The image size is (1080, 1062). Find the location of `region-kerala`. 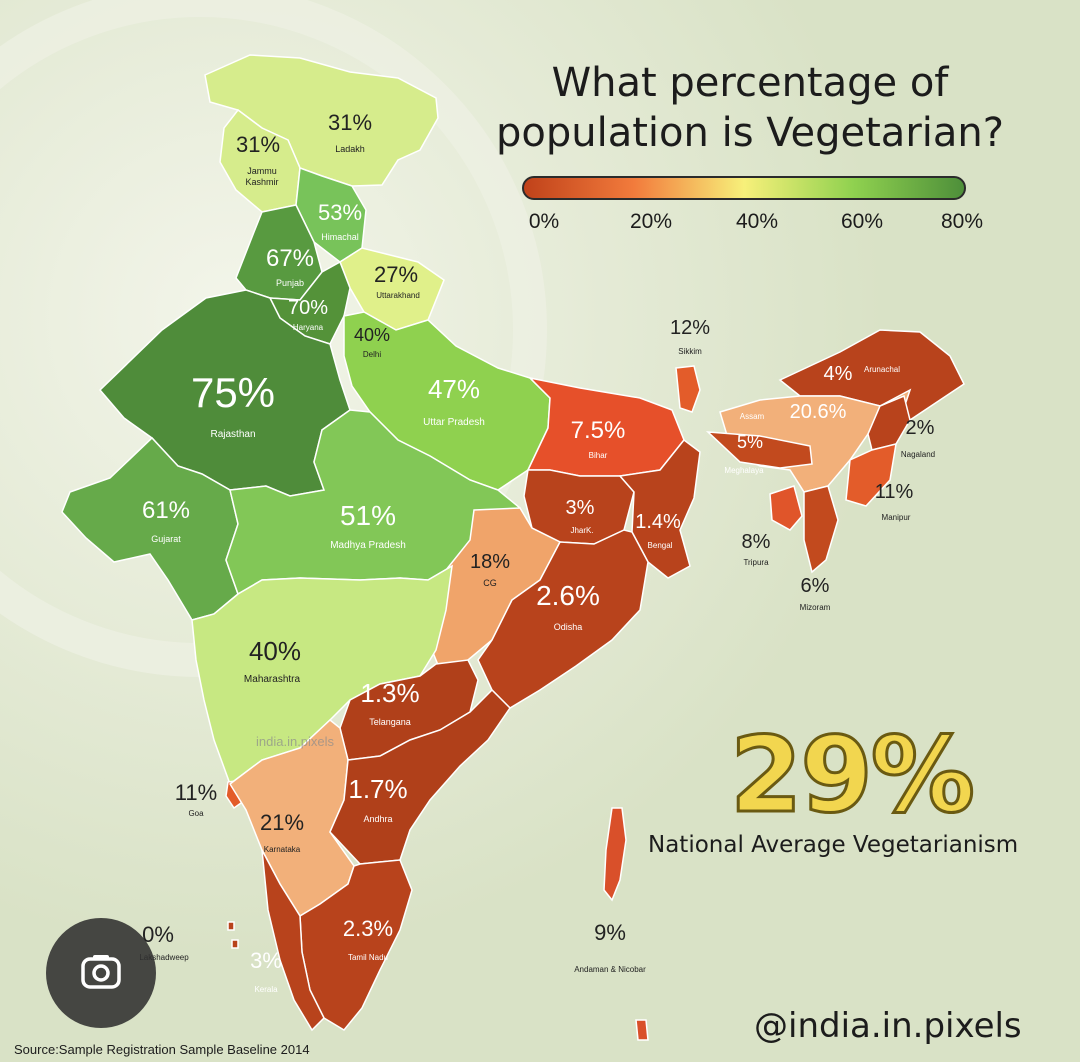

region-kerala is located at coordinates (293, 940).